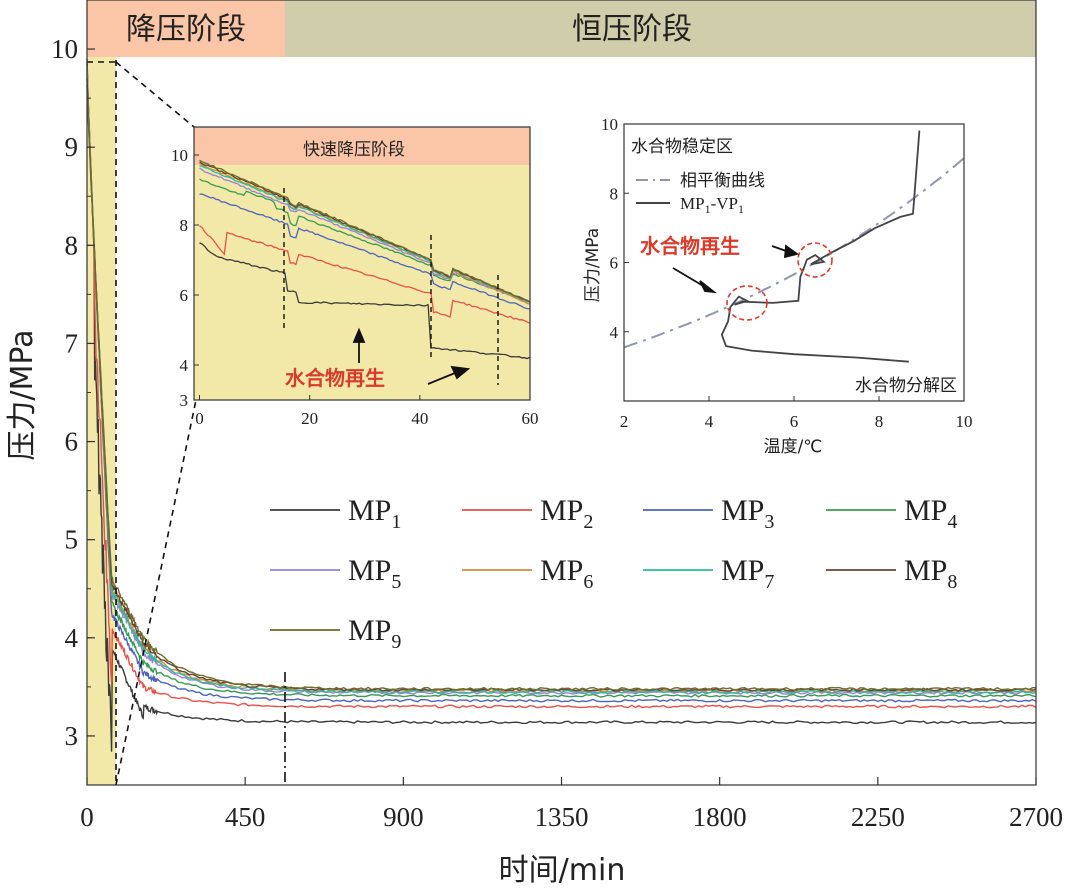 This screenshot has height=895, width=1080. I want to click on inset-left-frame, so click(362, 263).